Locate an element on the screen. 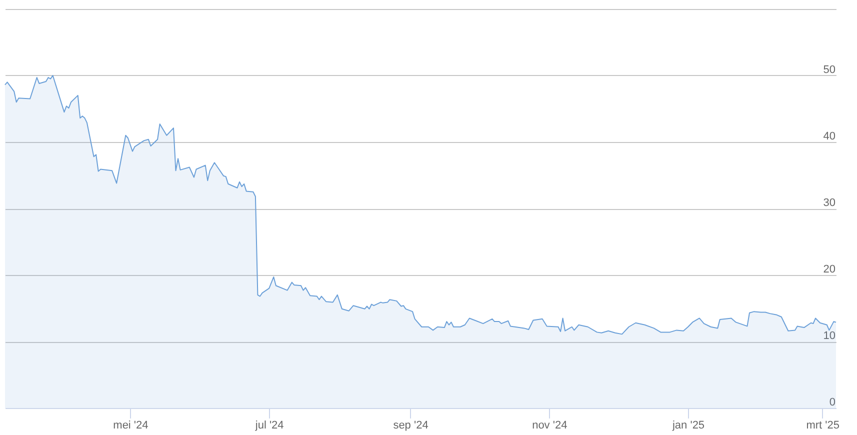  y-tick-label: 10 is located at coordinates (829, 336).